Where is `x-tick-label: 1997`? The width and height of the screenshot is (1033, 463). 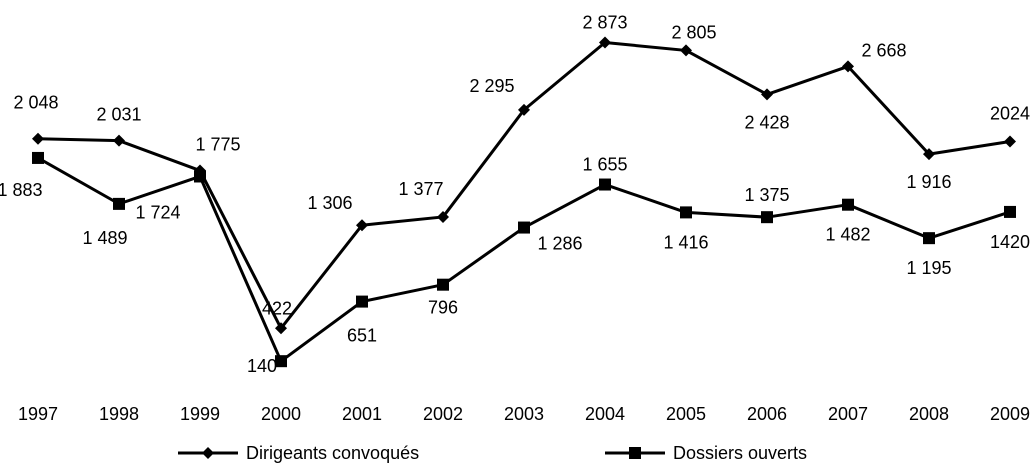
x-tick-label: 1997 is located at coordinates (38, 414).